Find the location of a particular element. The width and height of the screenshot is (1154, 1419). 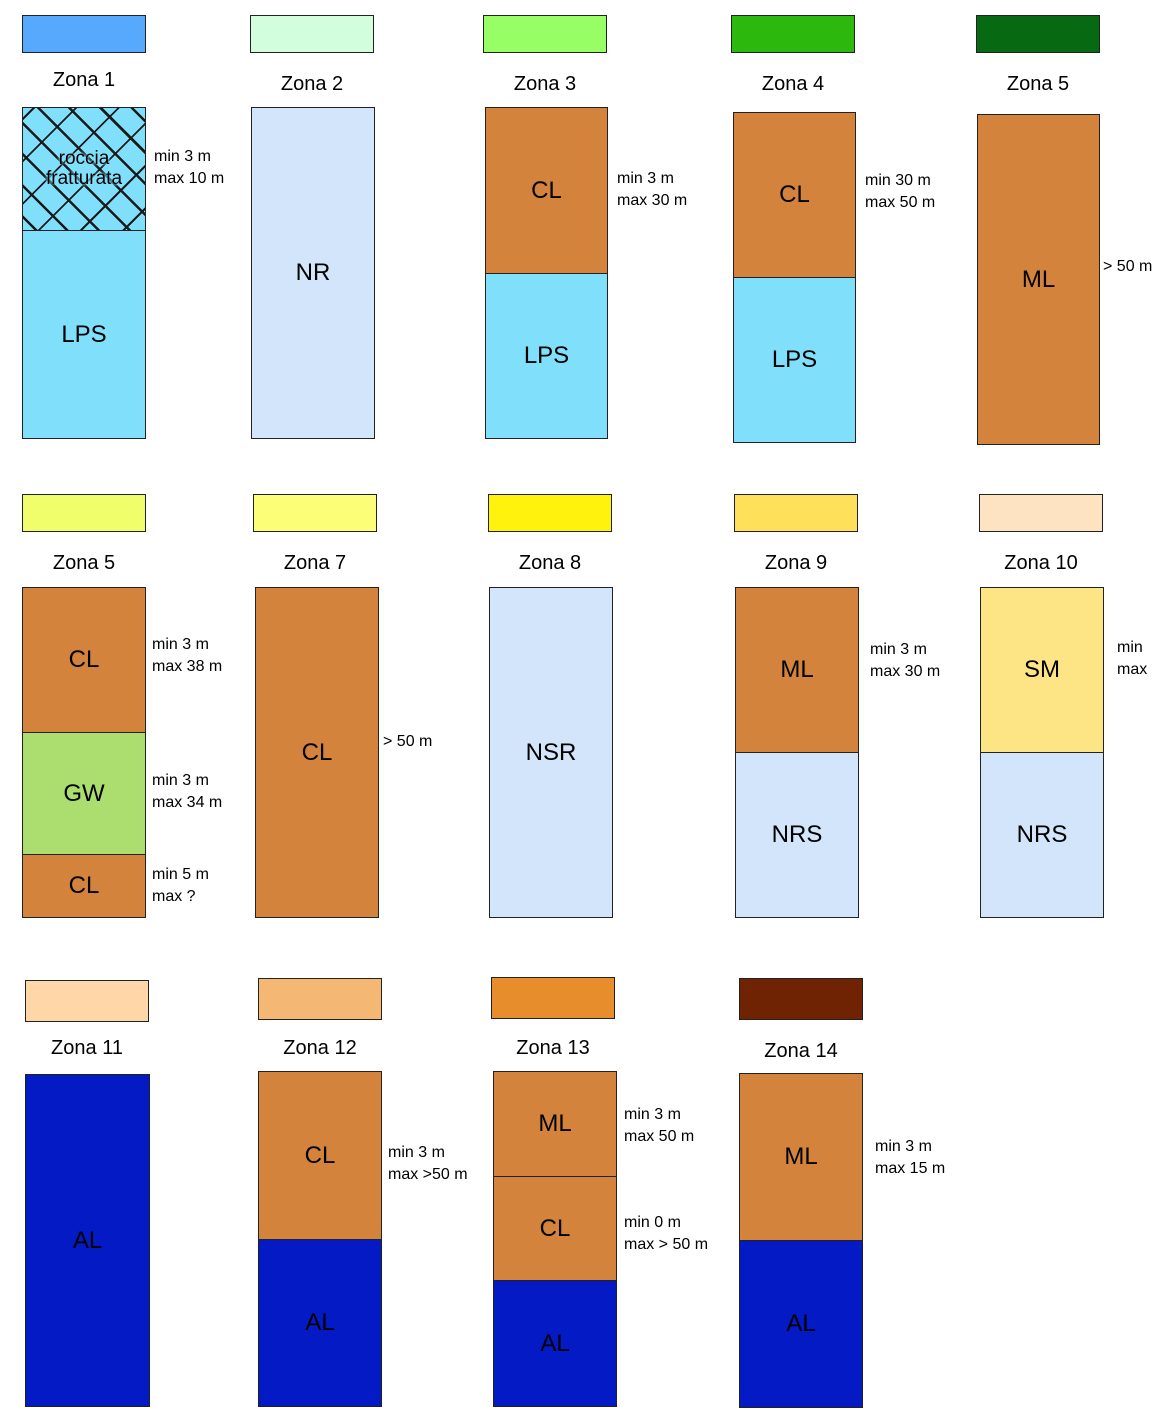

layer-thickness-note: min 3 m max 15 m is located at coordinates (910, 1157).